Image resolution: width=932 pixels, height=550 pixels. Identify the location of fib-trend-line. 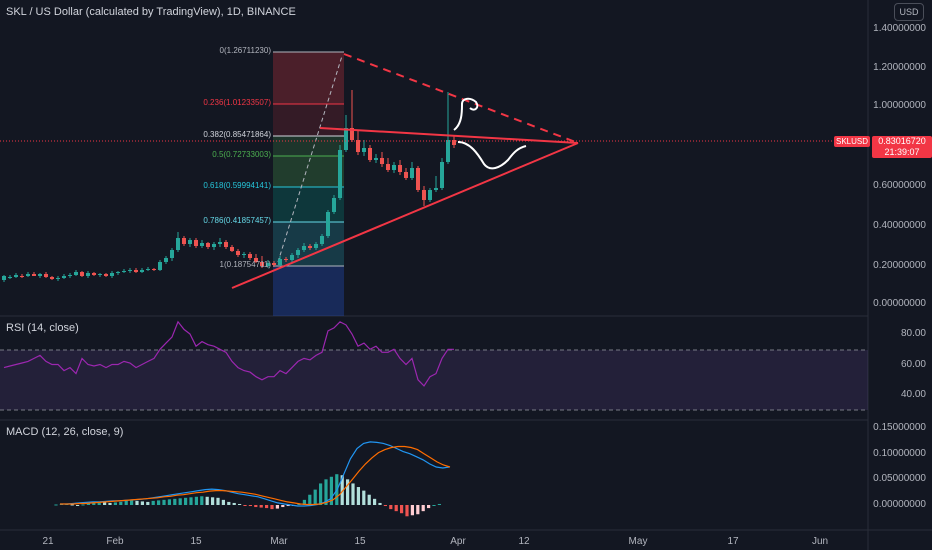
(310, 159).